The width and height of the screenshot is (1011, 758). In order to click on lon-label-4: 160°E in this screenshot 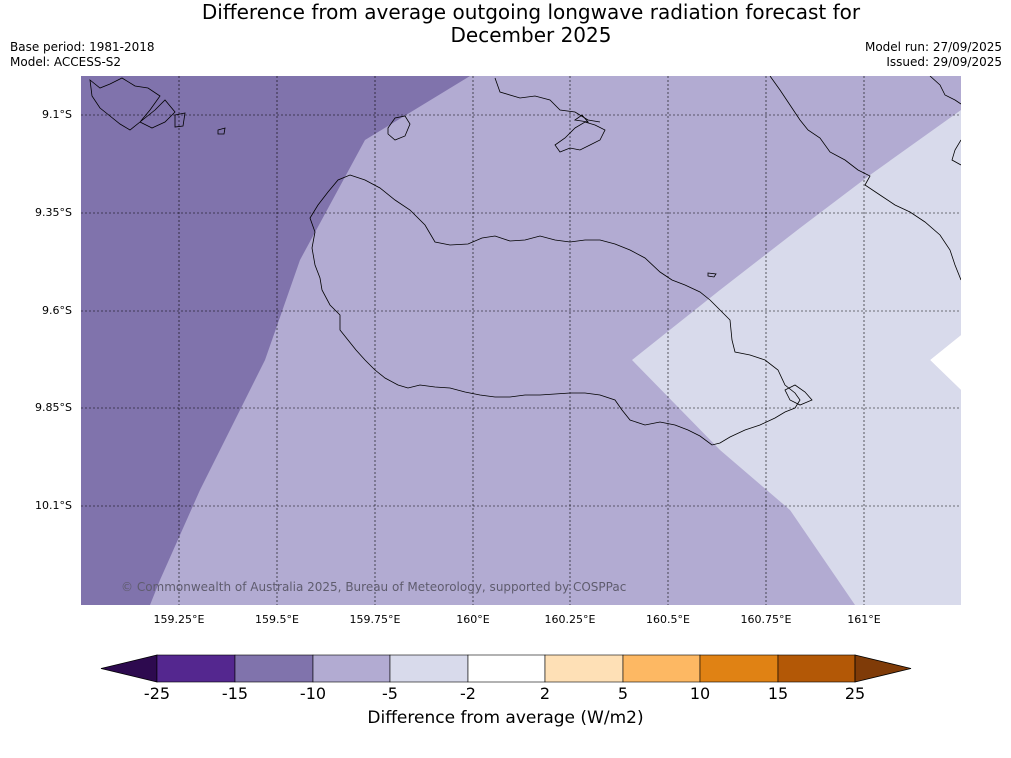, I will do `click(473, 619)`.